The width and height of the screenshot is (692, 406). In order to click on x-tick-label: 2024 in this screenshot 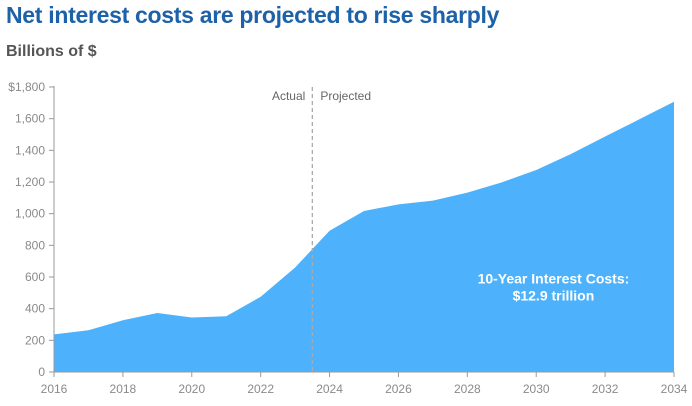, I will do `click(329, 389)`.